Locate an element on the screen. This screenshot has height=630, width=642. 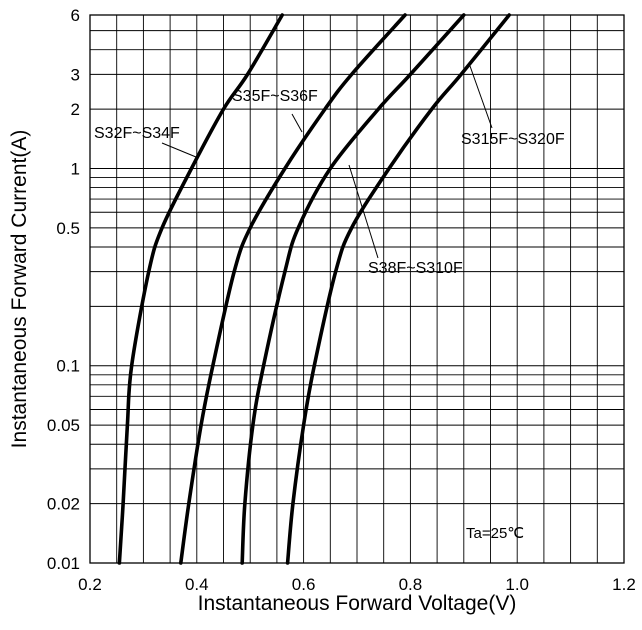
x-axis-ticks: 0.2 0.4 0.6 0.8 1.0 1.2 is located at coordinates (357, 584).